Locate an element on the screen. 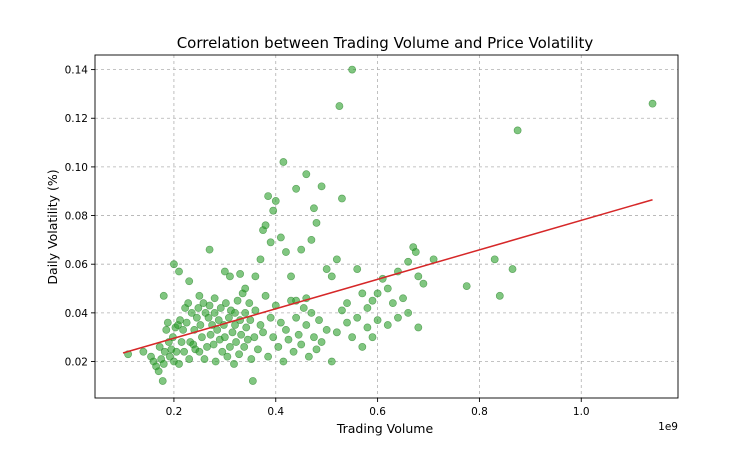  y-tick-label: 0.06 is located at coordinates (77, 265).